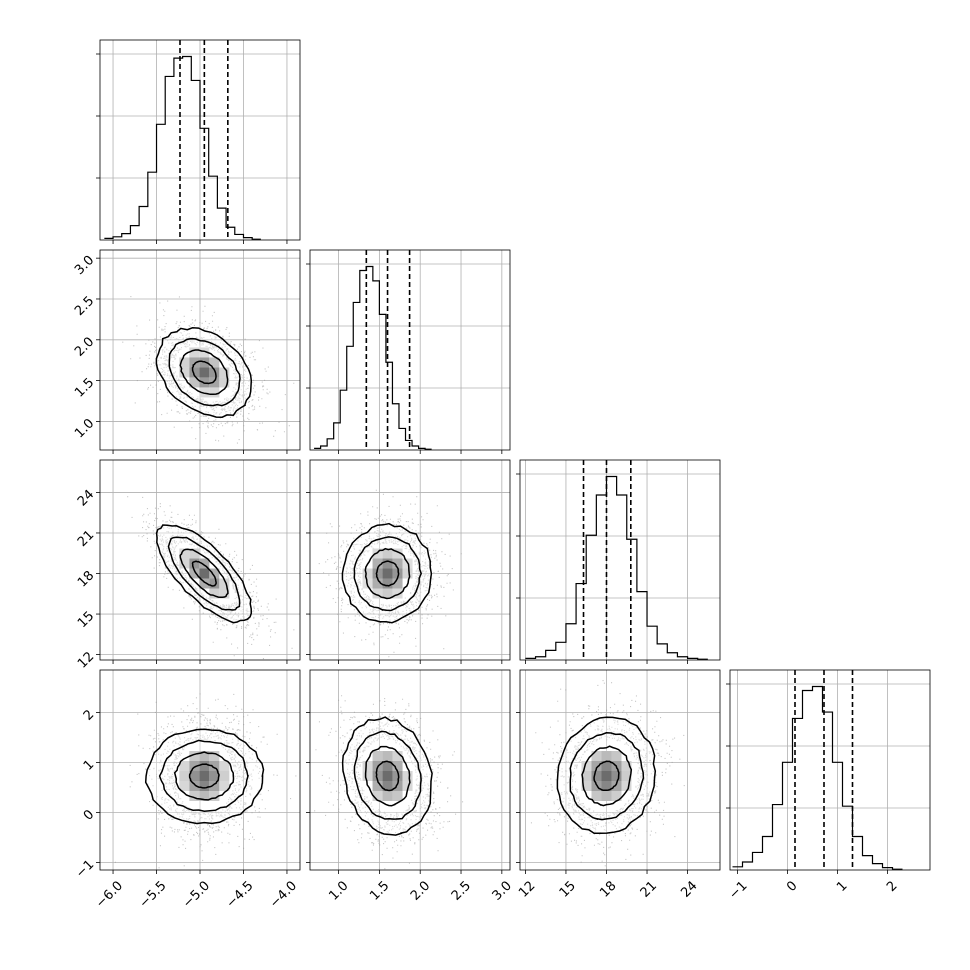  Describe the element at coordinates (89, 765) in the screenshot. I see `y-tick-label: 1` at that location.